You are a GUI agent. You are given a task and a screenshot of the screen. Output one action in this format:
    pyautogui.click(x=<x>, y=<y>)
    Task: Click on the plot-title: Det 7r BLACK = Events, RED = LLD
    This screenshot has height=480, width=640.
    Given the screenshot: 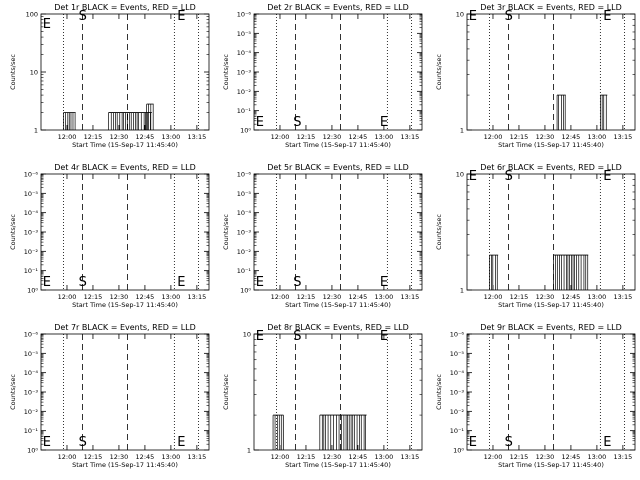 What is the action you would take?
    pyautogui.click(x=125, y=327)
    